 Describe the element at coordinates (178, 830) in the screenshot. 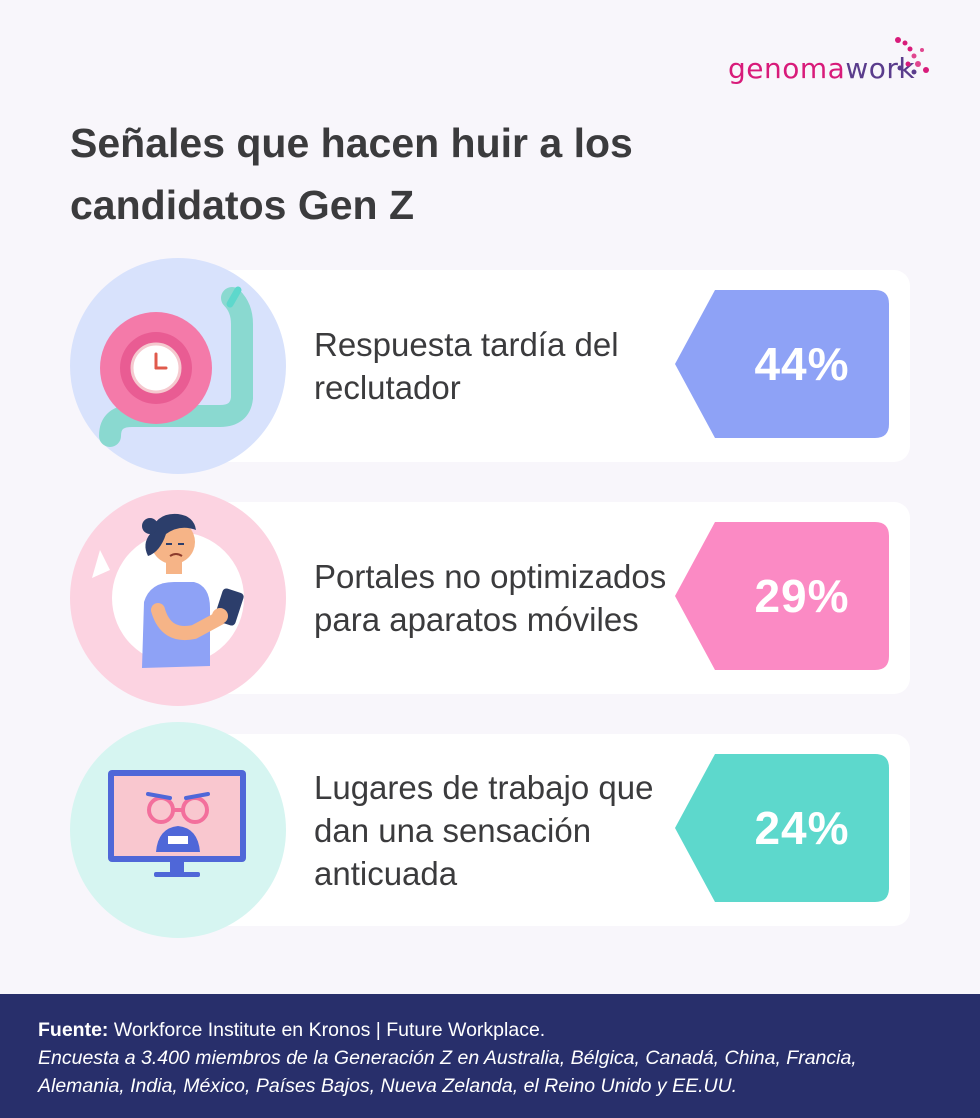

I see `old-face-monitor-icon` at that location.